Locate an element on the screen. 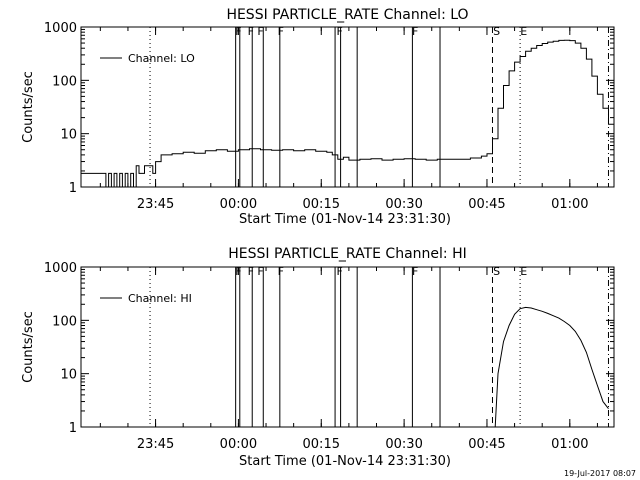 The width and height of the screenshot is (640, 480). chart-title: HESSI PARTICLE_RATE Channel: LO is located at coordinates (347, 15).